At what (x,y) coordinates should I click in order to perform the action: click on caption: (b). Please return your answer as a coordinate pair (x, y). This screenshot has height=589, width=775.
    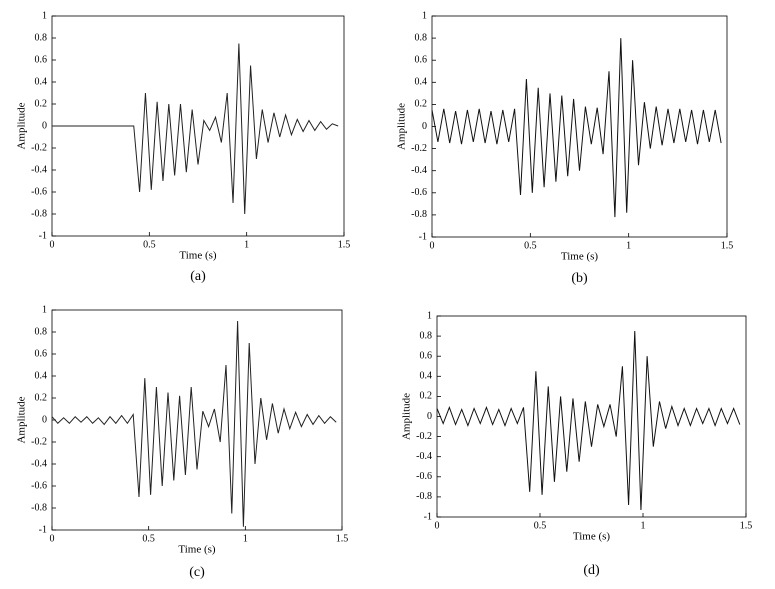
    Looking at the image, I should click on (579, 278).